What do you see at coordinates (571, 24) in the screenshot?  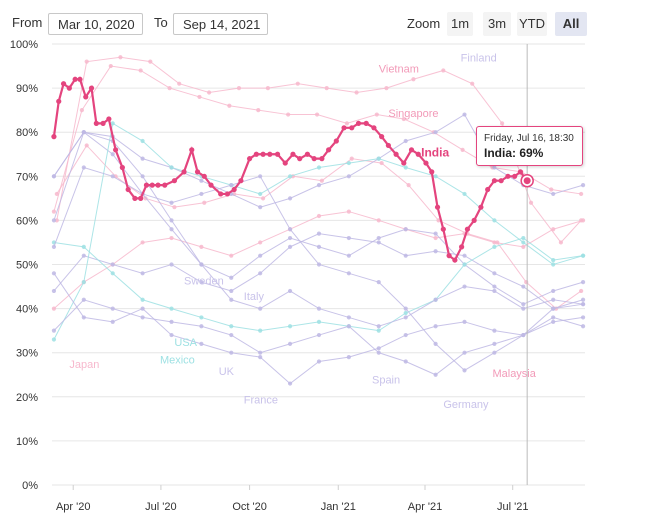 I see `zoom-all-button: All` at bounding box center [571, 24].